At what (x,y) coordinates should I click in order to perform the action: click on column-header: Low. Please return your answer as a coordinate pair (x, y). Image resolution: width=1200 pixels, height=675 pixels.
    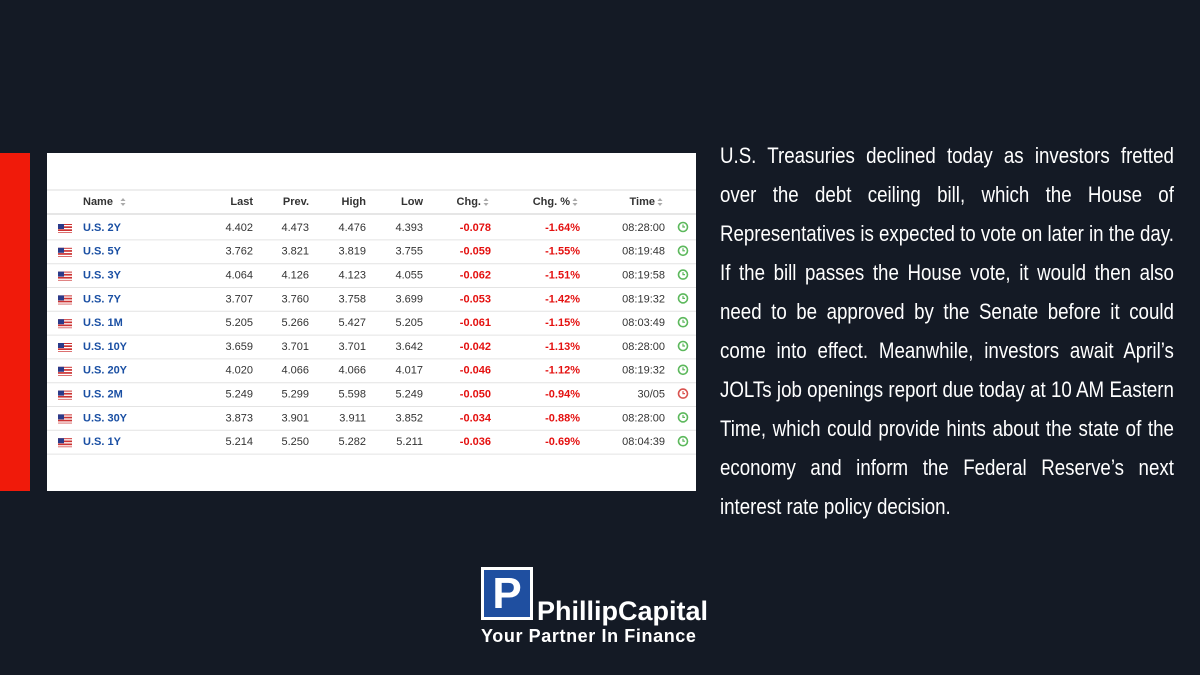
    Looking at the image, I should click on (412, 202).